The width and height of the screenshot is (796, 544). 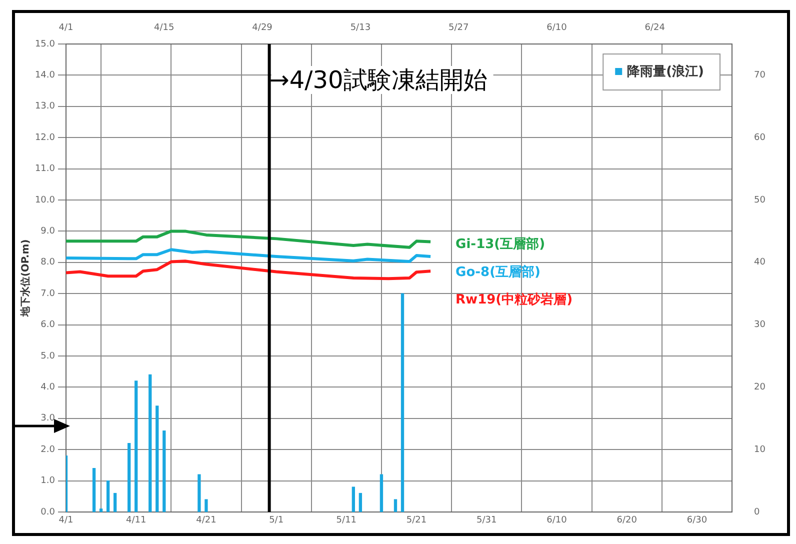 What do you see at coordinates (360, 27) in the screenshot?
I see `x2-tick-label: 5/13` at bounding box center [360, 27].